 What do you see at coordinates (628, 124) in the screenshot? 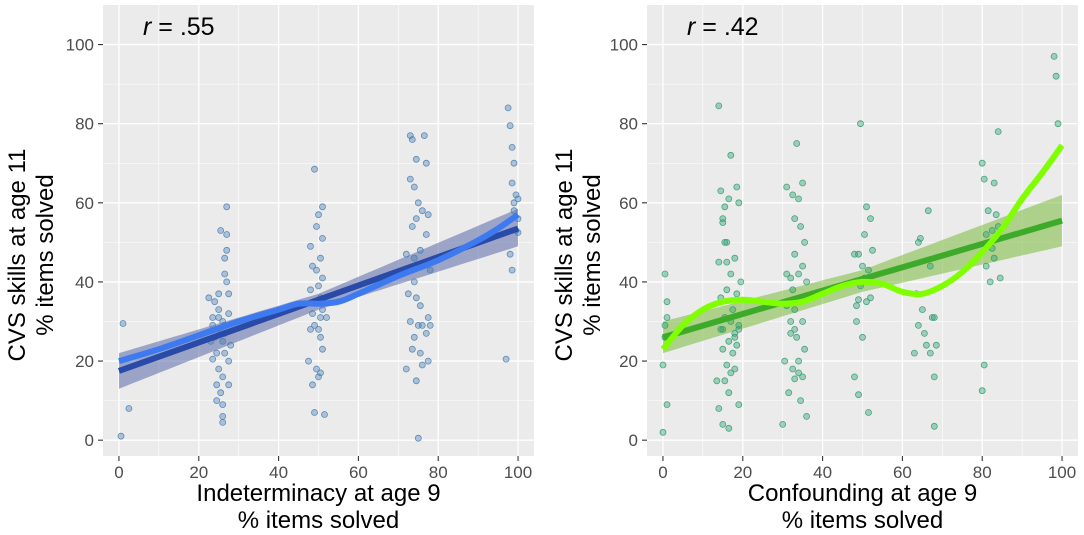
I see `y-tick-label: 80` at bounding box center [628, 124].